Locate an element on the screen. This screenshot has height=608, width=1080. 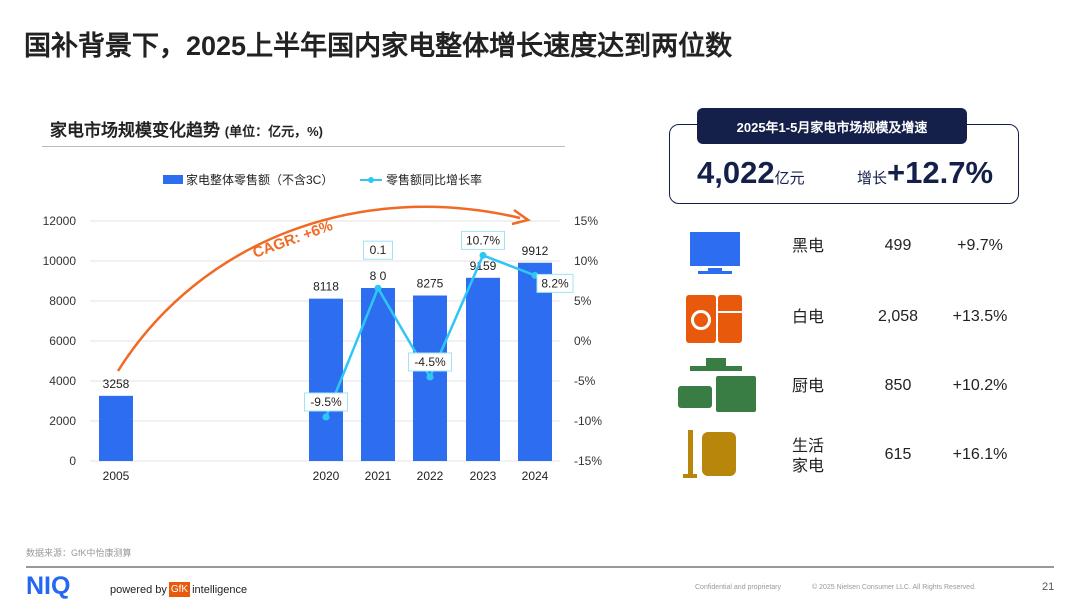
category-row: 白电 2,058 +13.5% is located at coordinates (860, 323).